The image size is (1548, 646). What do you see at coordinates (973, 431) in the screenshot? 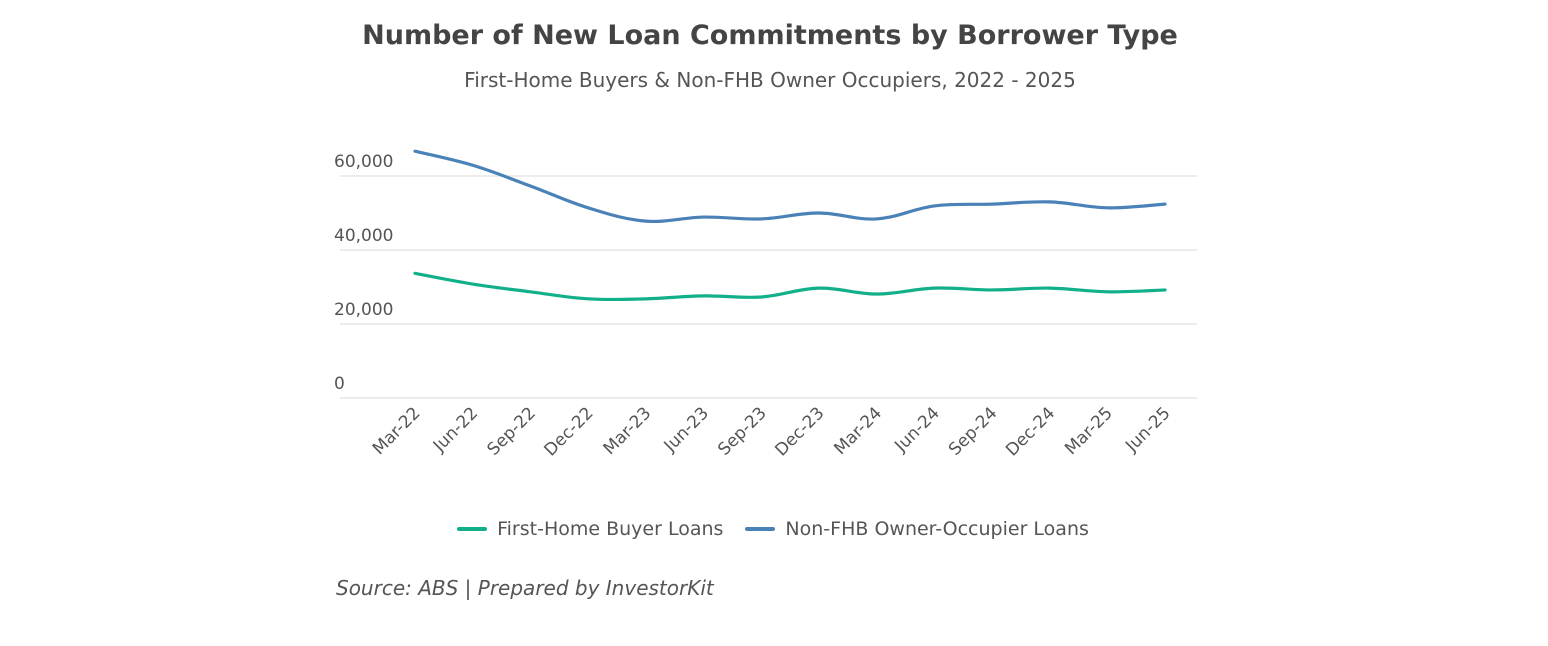
I see `x-tick-label: Sep-24` at bounding box center [973, 431].